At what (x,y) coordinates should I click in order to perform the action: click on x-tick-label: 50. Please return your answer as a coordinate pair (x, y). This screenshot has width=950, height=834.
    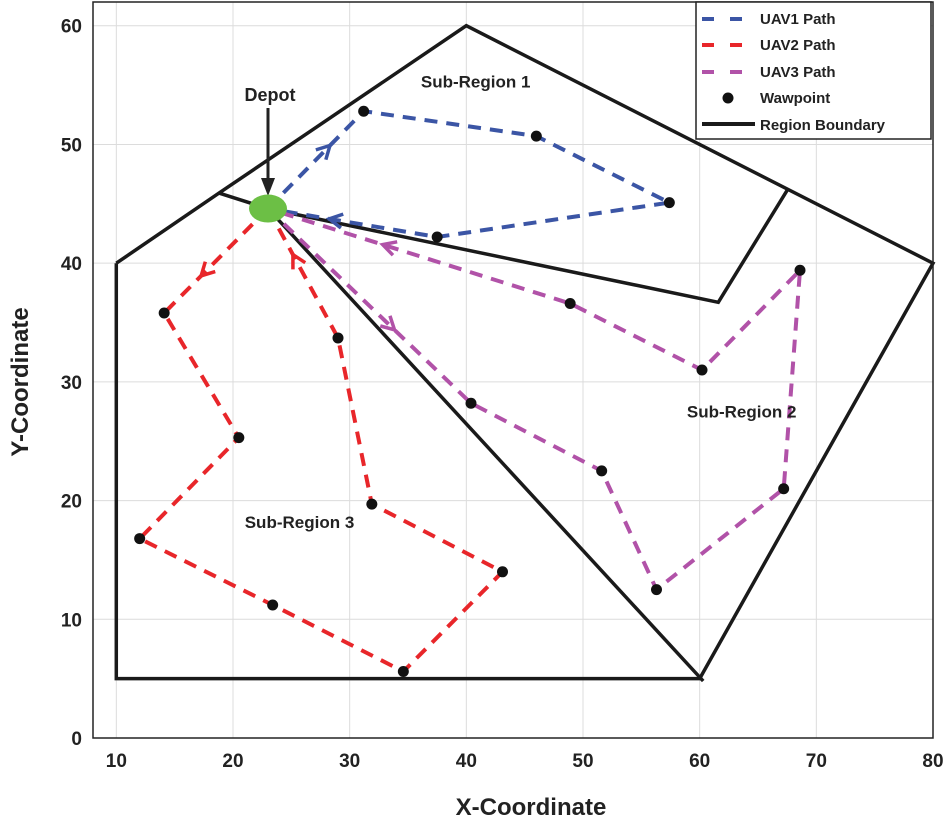
    Looking at the image, I should click on (582, 761).